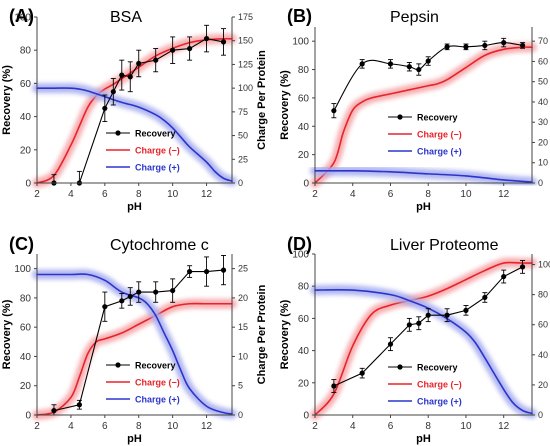  What do you see at coordinates (243, 327) in the screenshot?
I see `y2-tick-label: 15` at bounding box center [243, 327].